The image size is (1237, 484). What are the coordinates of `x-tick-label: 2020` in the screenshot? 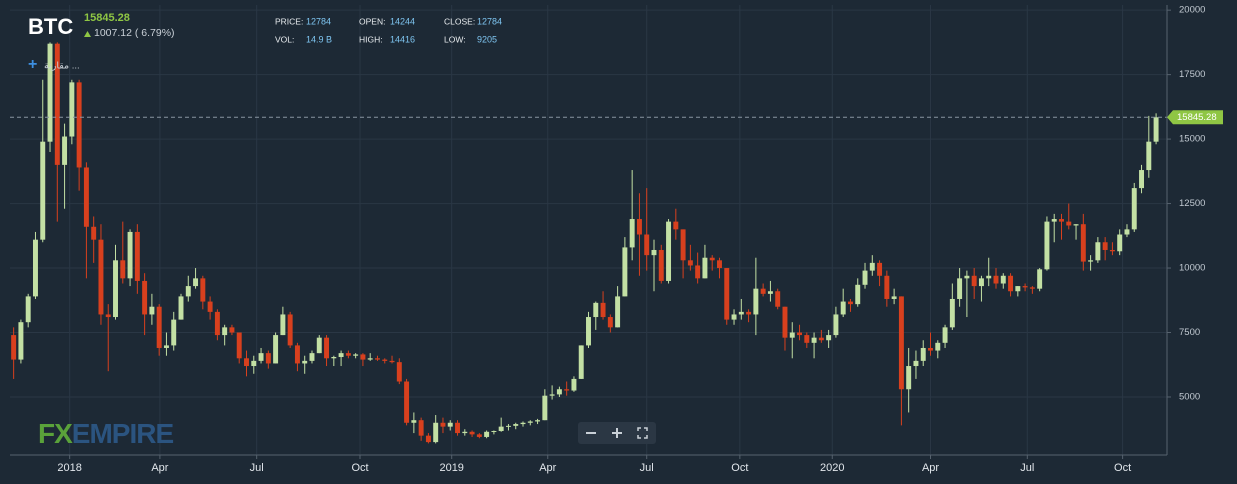 It's located at (832, 468).